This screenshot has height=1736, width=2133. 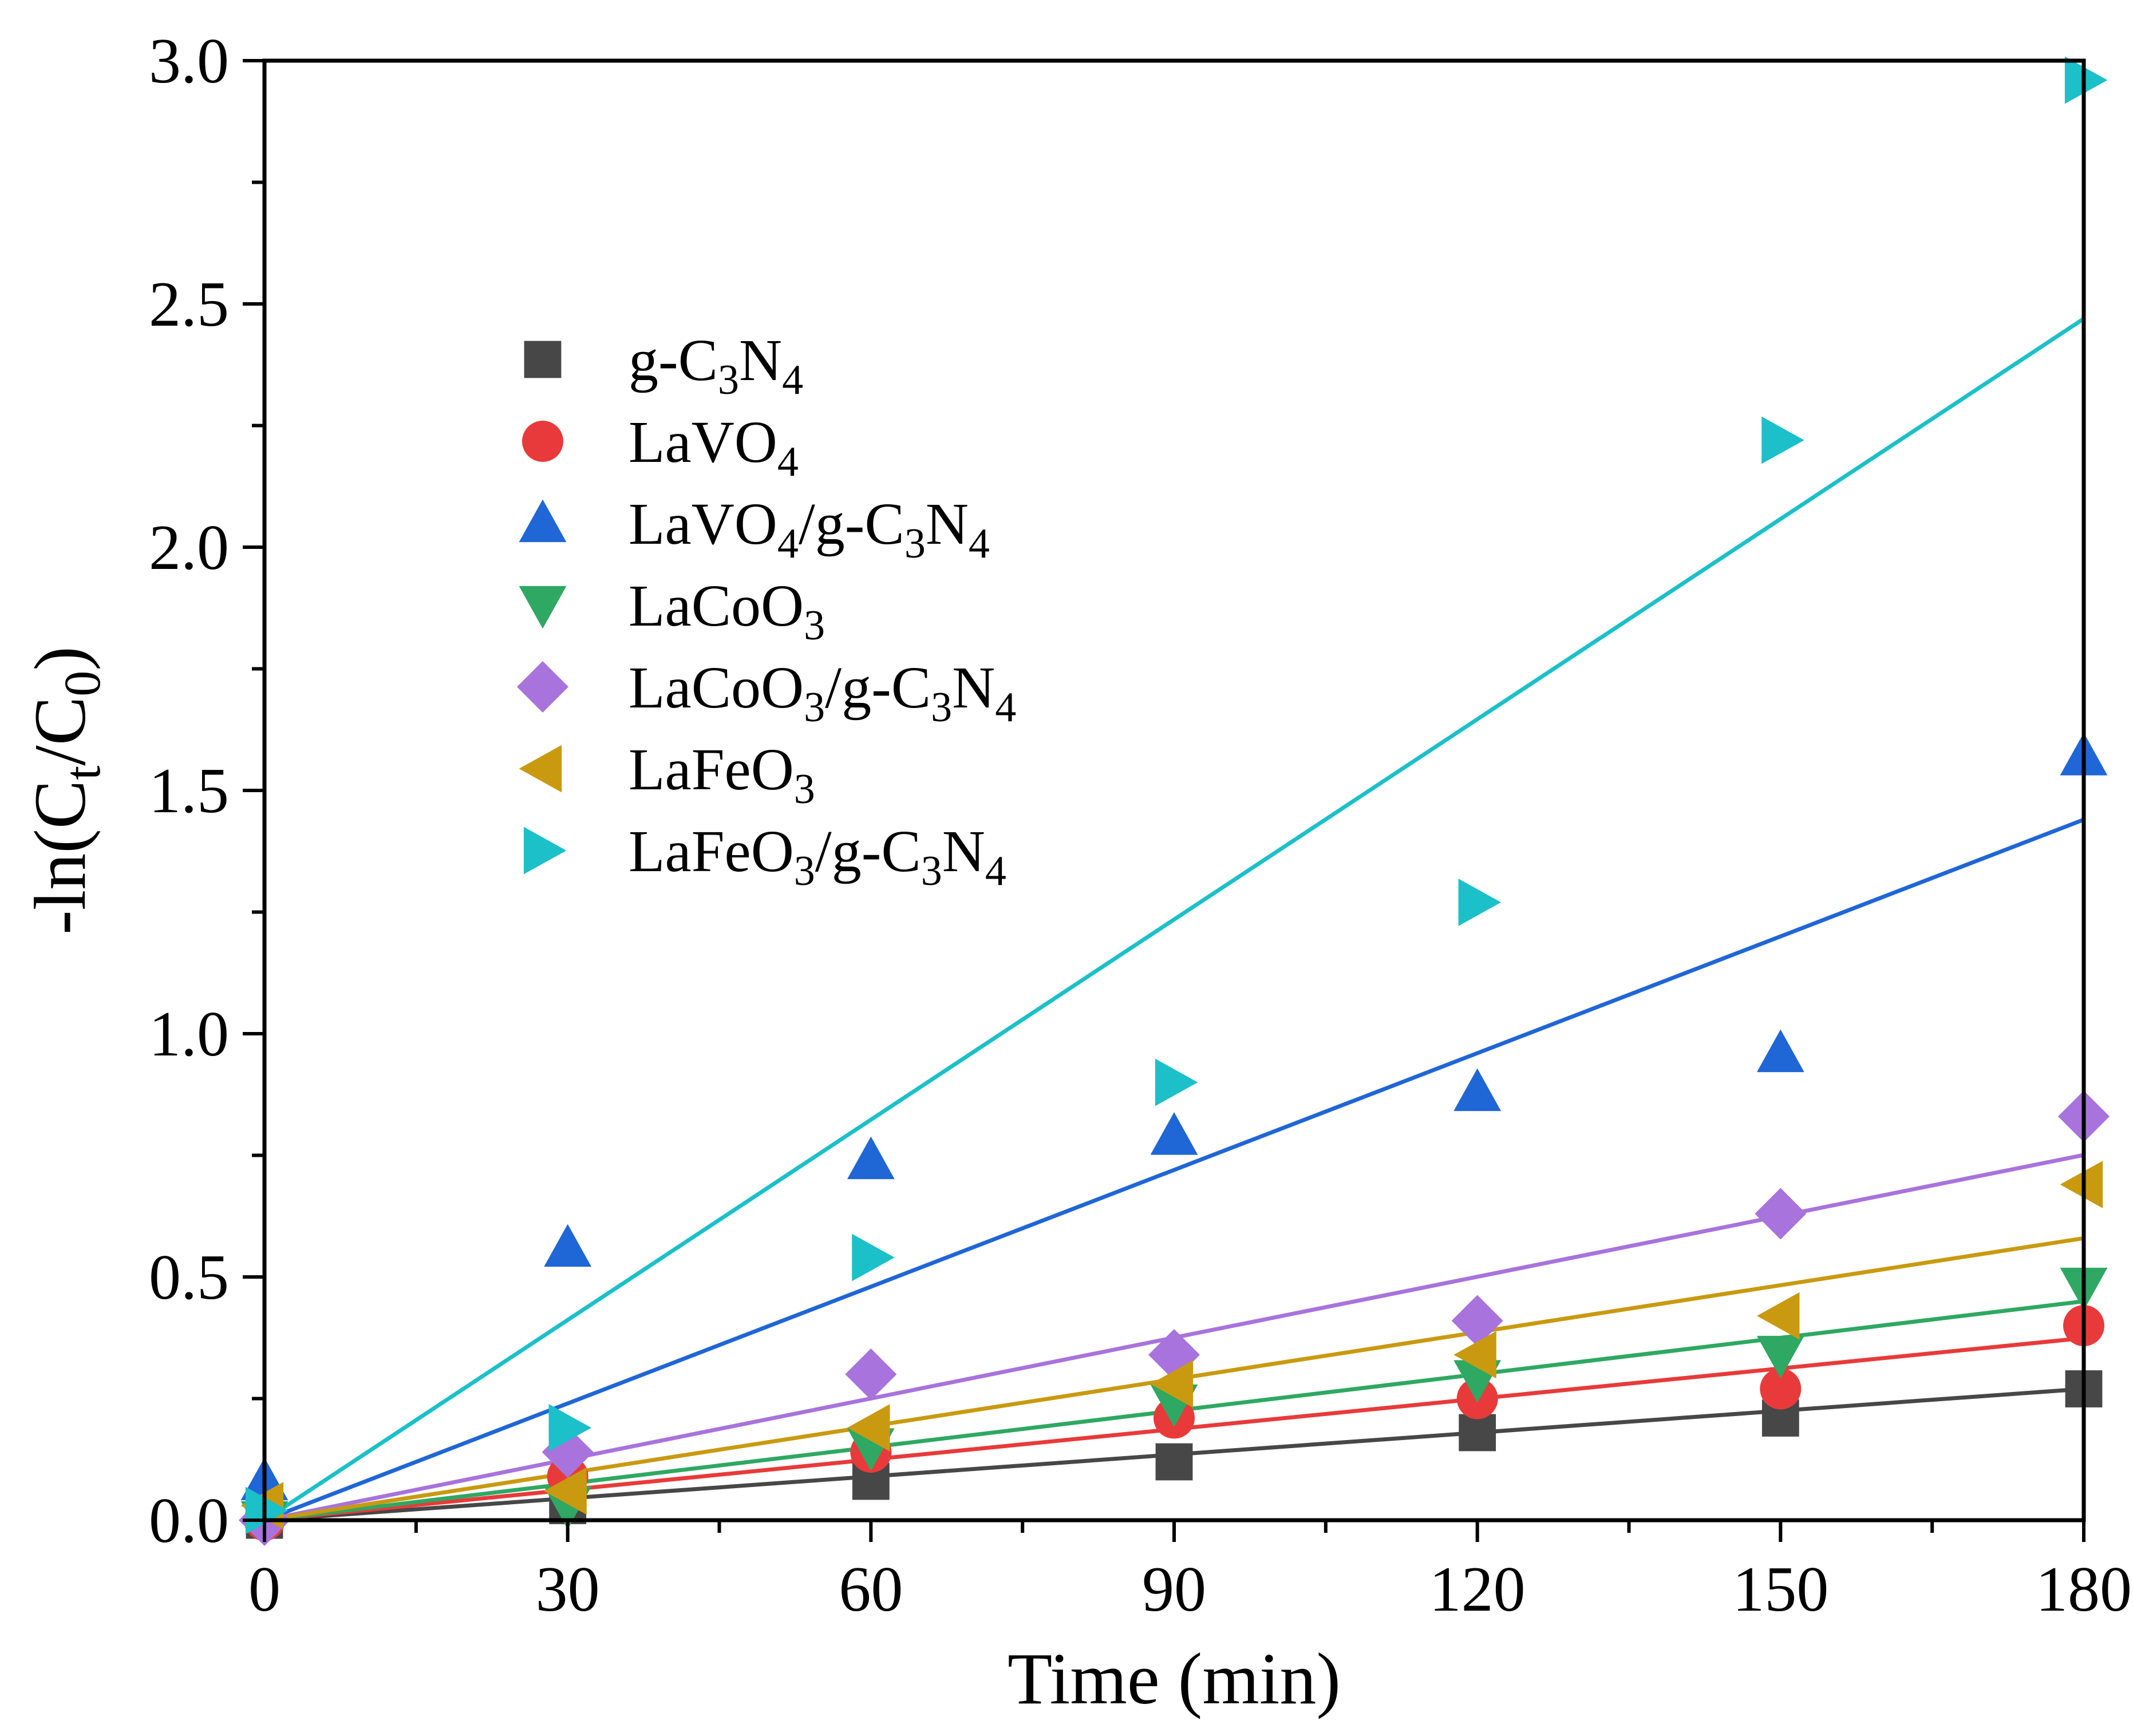 I want to click on y-axis-label-part: /C, so click(x=60, y=732).